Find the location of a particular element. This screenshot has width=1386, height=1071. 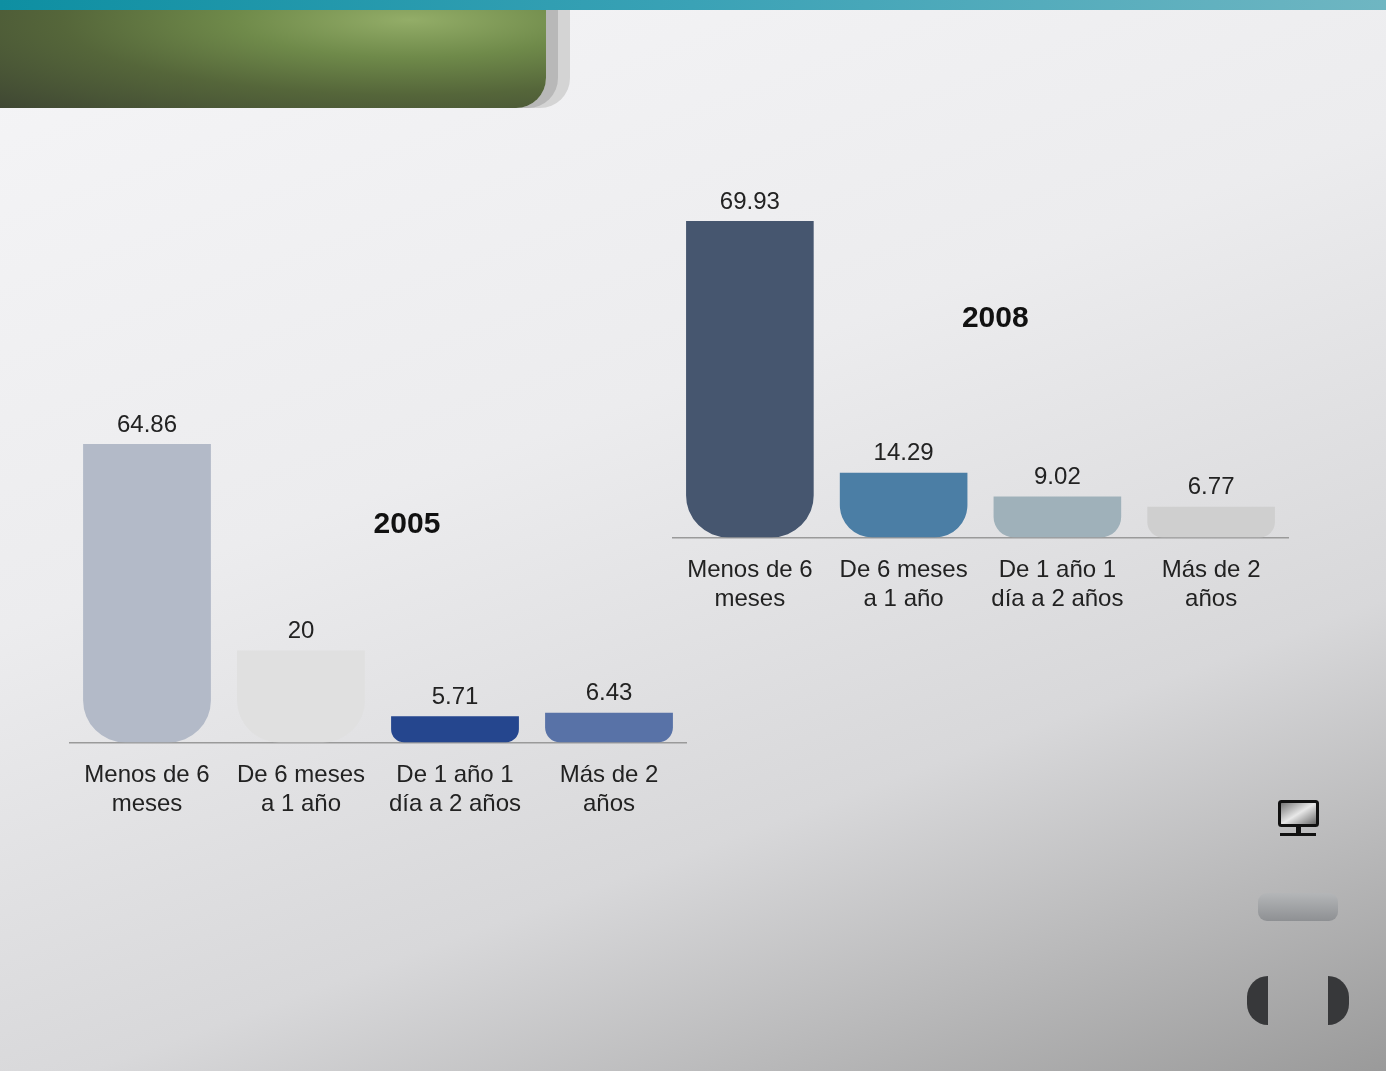

text: 2005 is located at coordinates (407, 522).